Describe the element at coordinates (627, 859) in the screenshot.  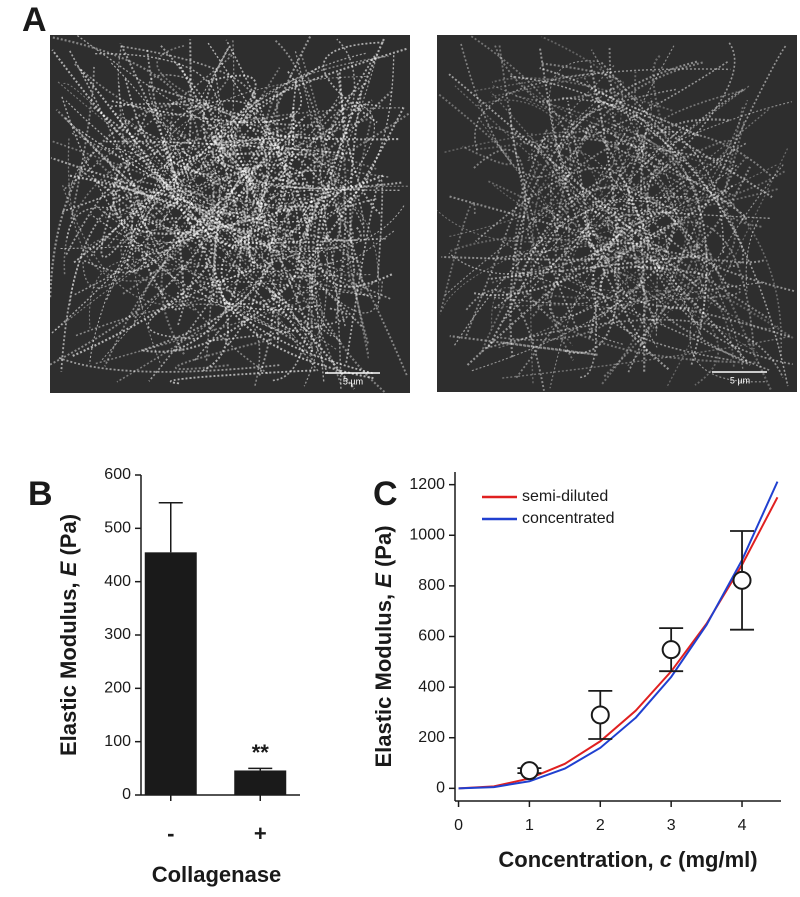
I see `x-axis-title: Concentration, c (mg/ml)` at that location.